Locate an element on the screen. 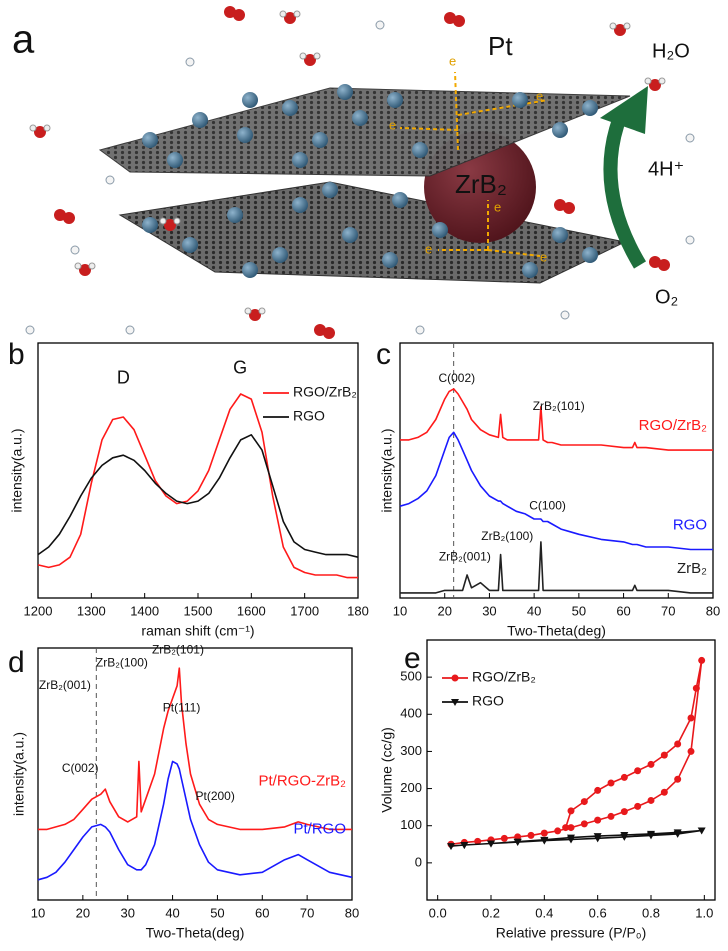  annotation: ZrB₂(101) is located at coordinates (559, 406).